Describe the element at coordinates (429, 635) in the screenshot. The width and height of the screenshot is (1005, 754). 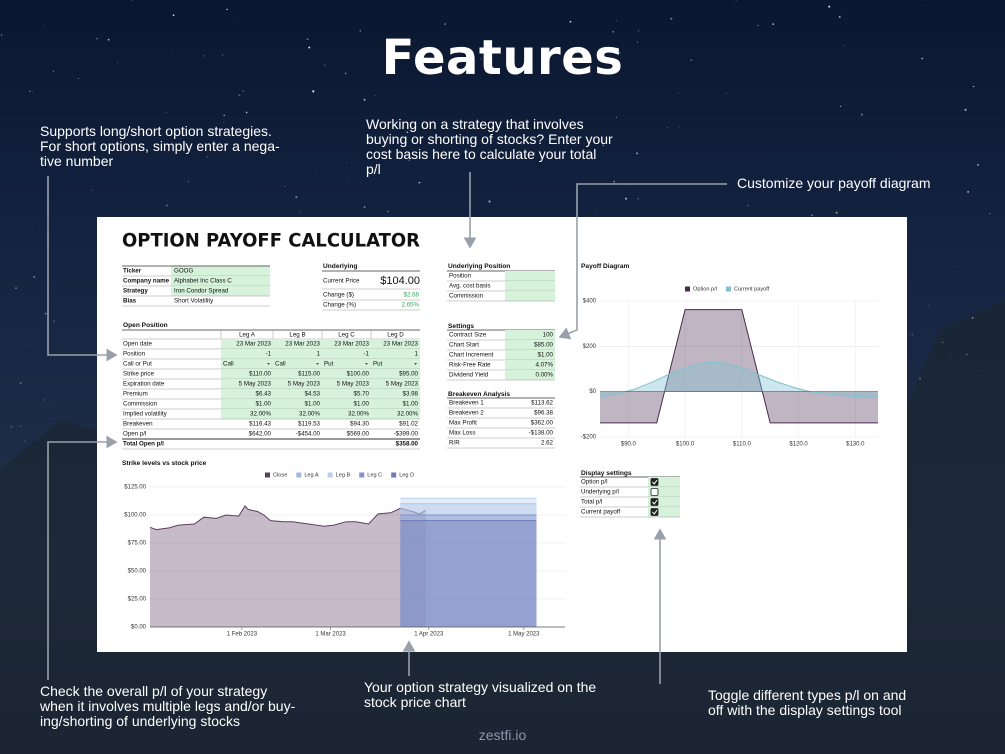
I see `x-tick-label: 1 Apr 2023` at that location.